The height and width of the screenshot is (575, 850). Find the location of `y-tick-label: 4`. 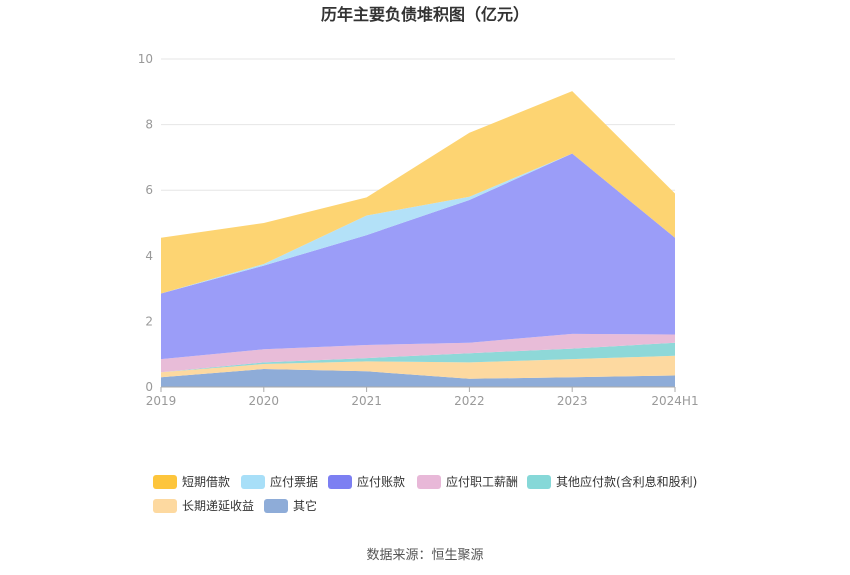

y-tick-label: 4 is located at coordinates (149, 256).